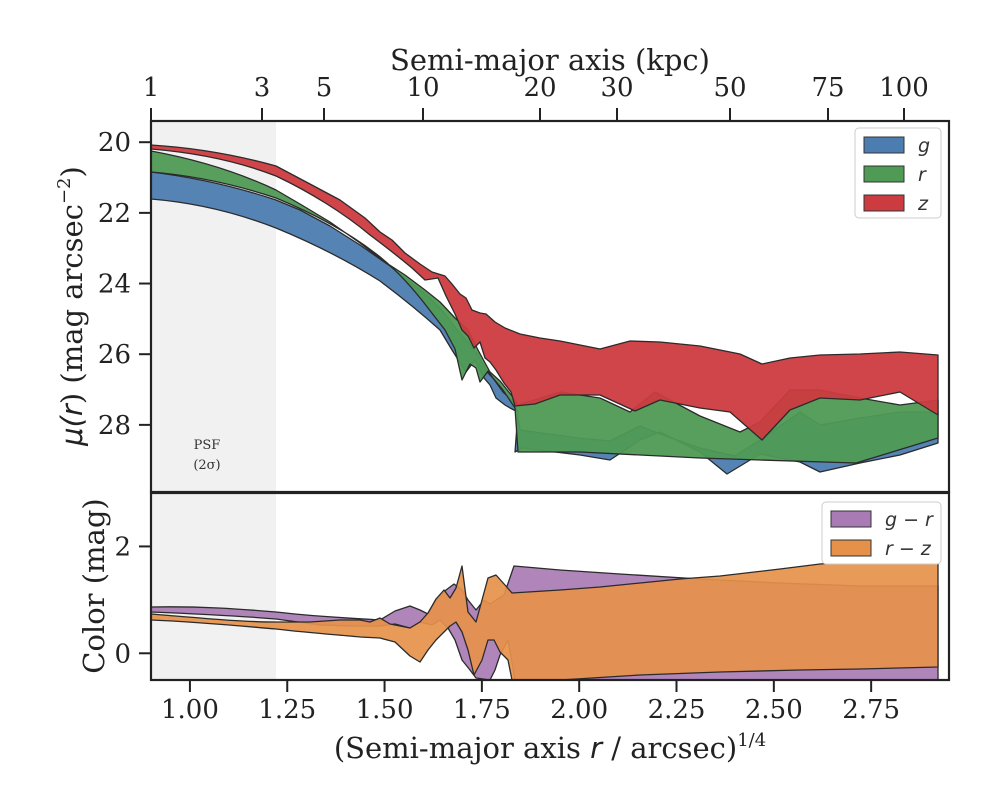 The image size is (1000, 800). I want to click on color-bands, so click(545, 617).